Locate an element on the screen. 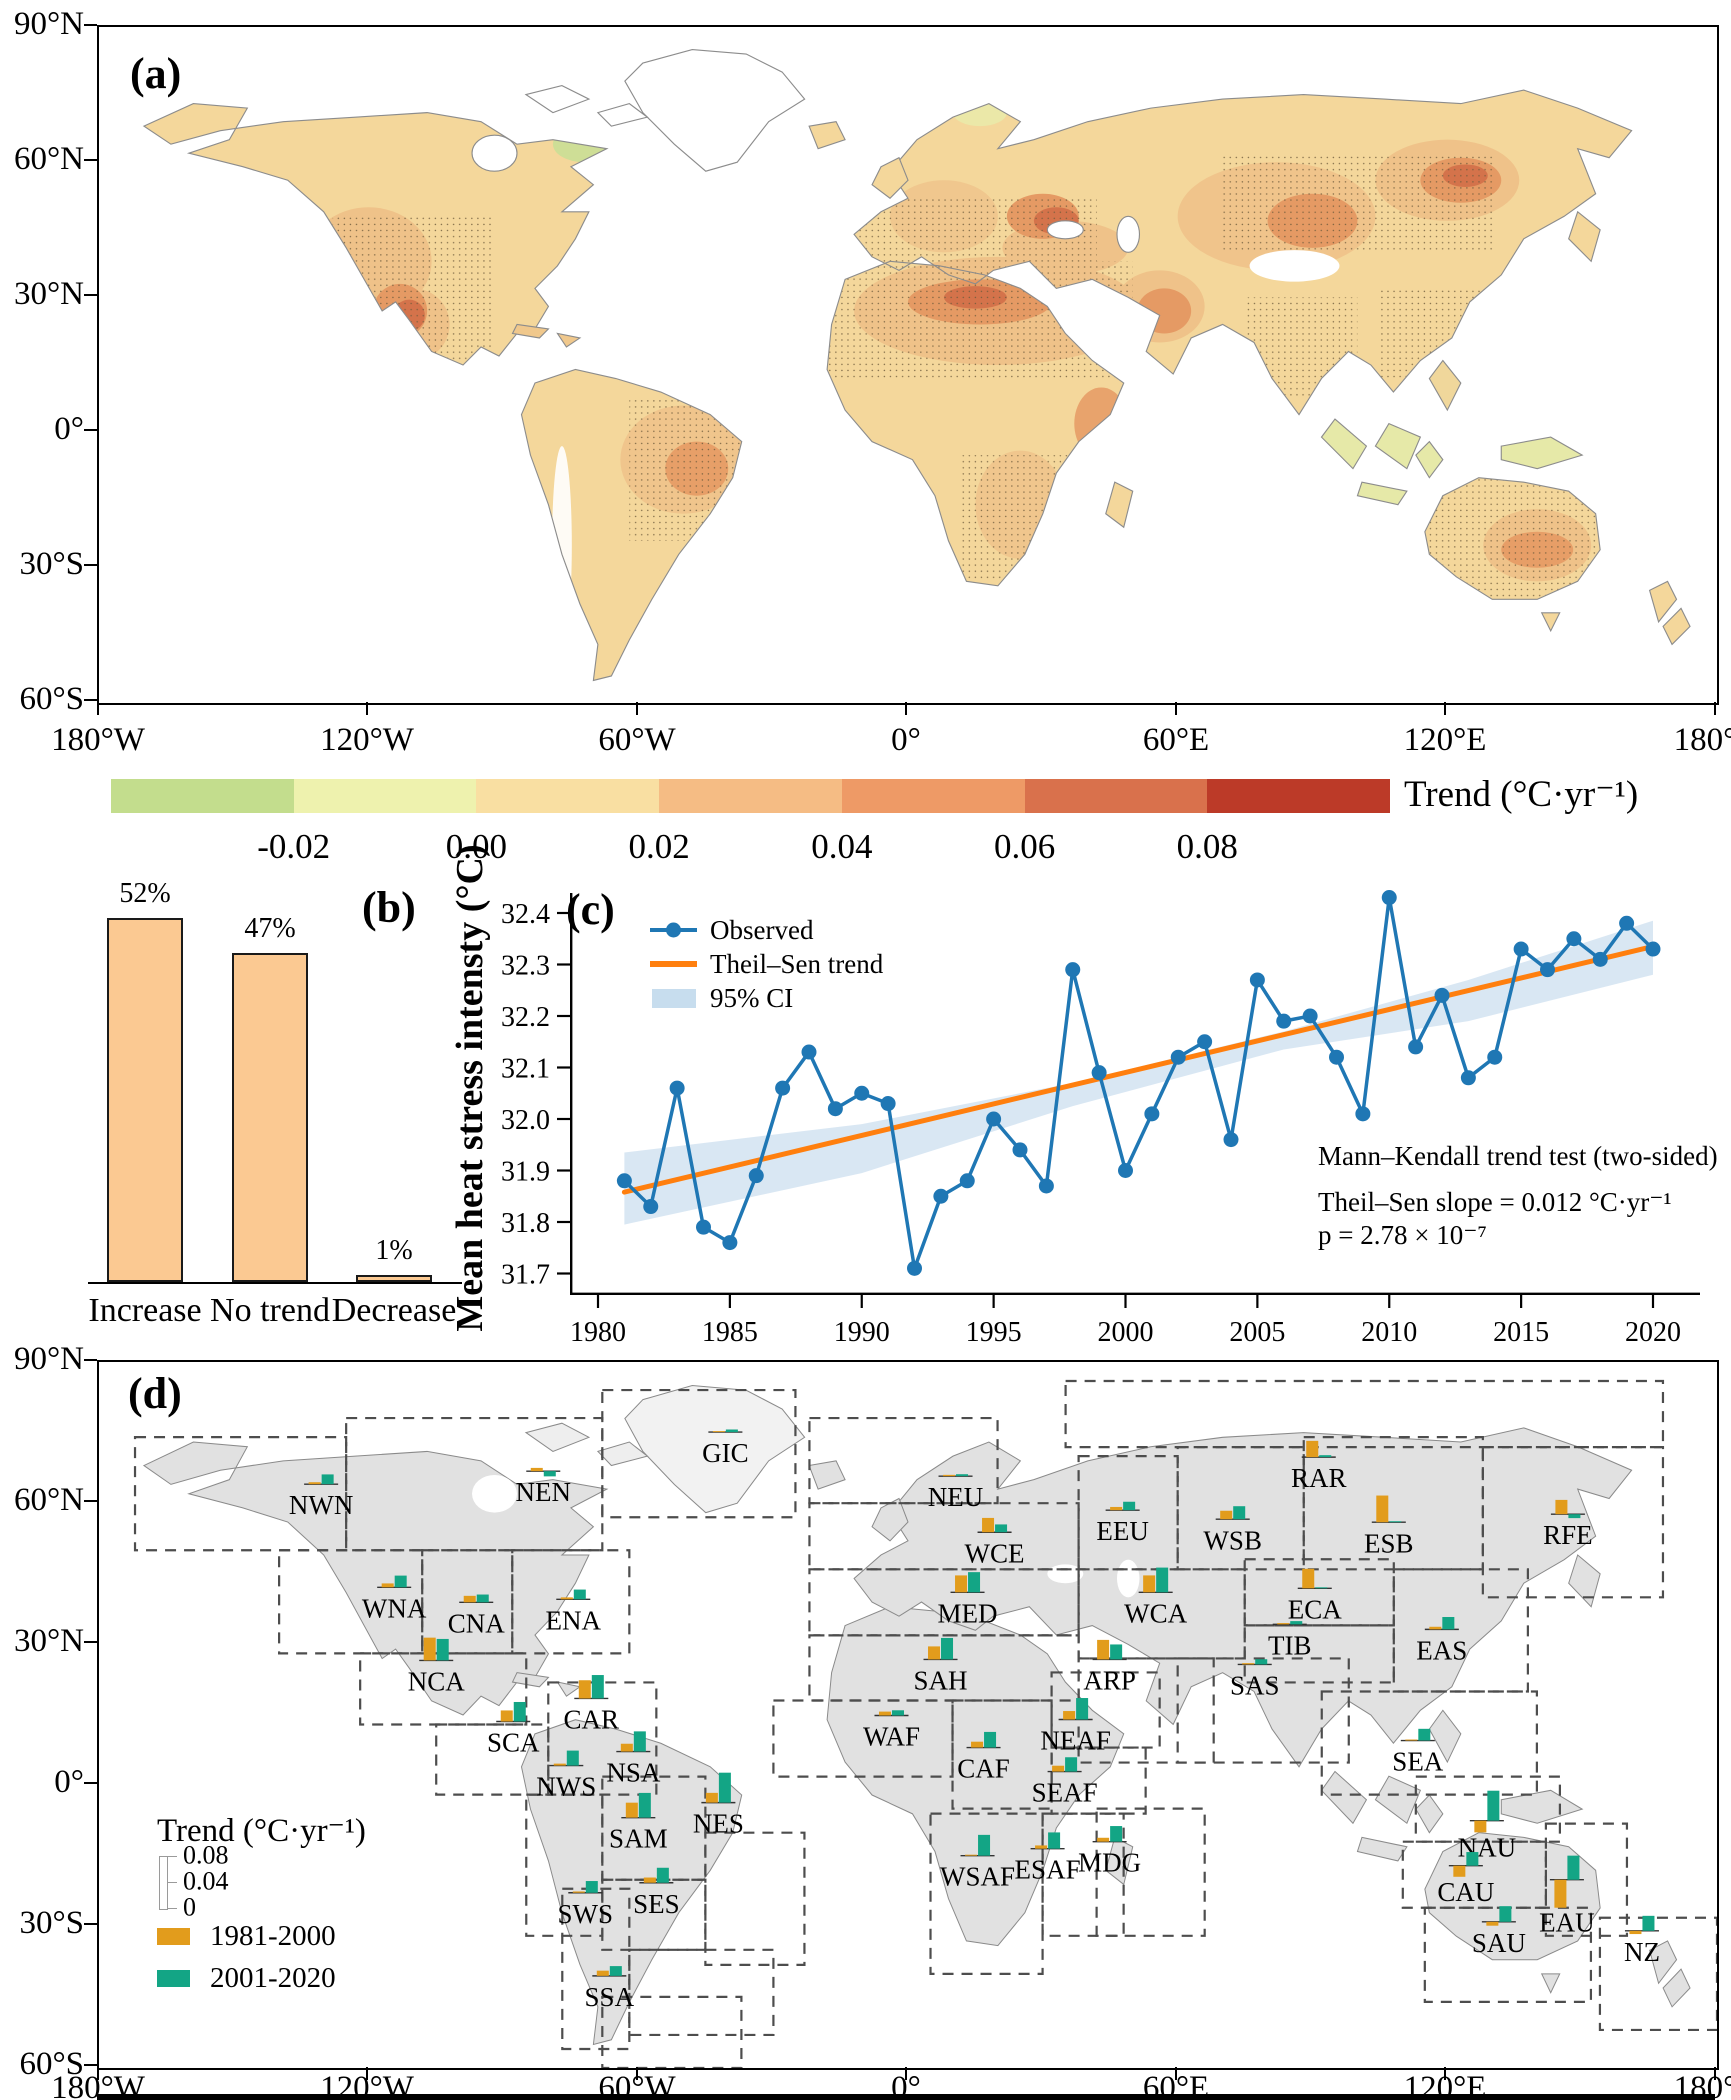 This screenshot has width=1731, height=2100. region-label: WCA is located at coordinates (1155, 1613).